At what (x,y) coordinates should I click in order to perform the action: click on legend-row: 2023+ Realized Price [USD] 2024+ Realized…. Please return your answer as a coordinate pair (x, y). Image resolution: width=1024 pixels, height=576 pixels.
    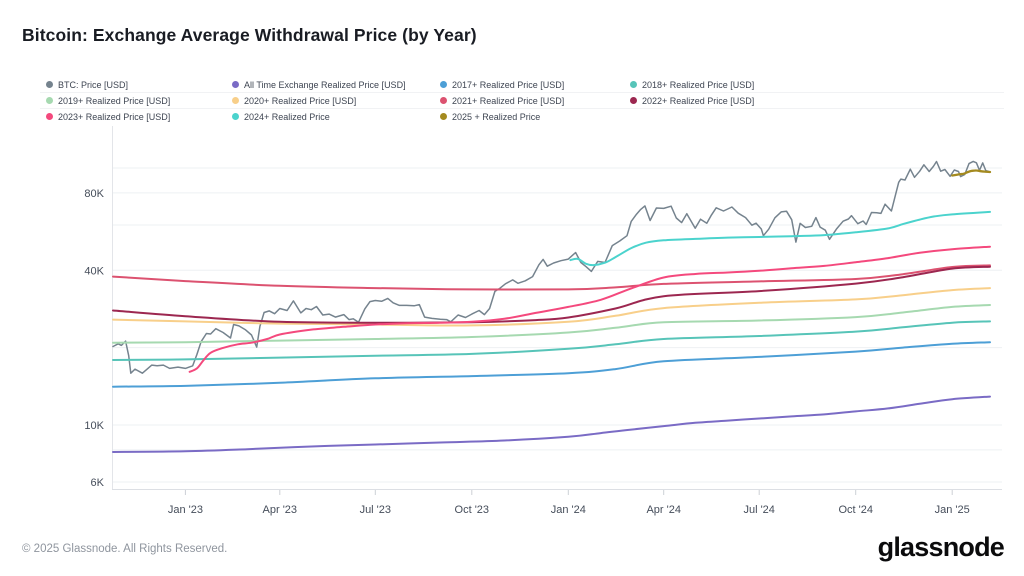
    Looking at the image, I should click on (522, 116).